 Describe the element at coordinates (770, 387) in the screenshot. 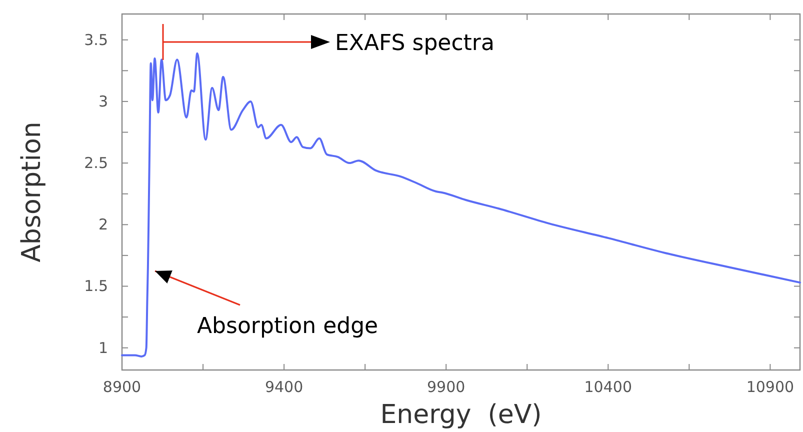

I see `x-tick-label: 10900` at that location.